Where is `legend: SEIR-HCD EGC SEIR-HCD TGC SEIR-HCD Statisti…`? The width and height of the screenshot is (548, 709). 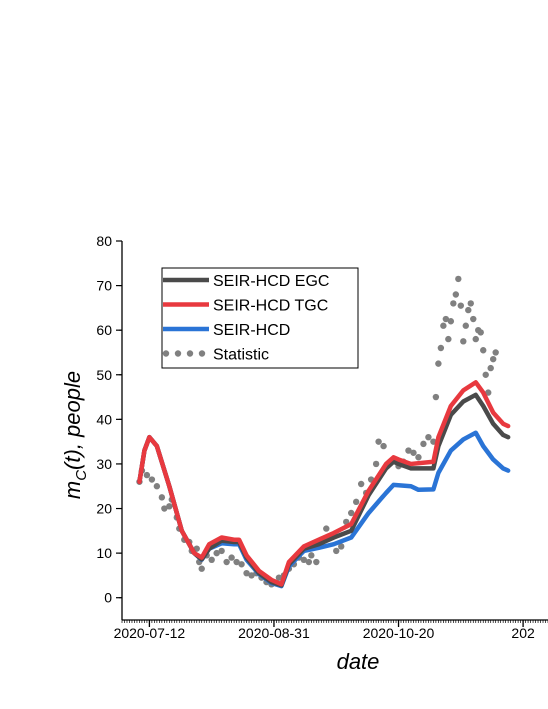
legend: SEIR-HCD EGC SEIR-HCD TGC SEIR-HCD Statisti… is located at coordinates (260, 318).